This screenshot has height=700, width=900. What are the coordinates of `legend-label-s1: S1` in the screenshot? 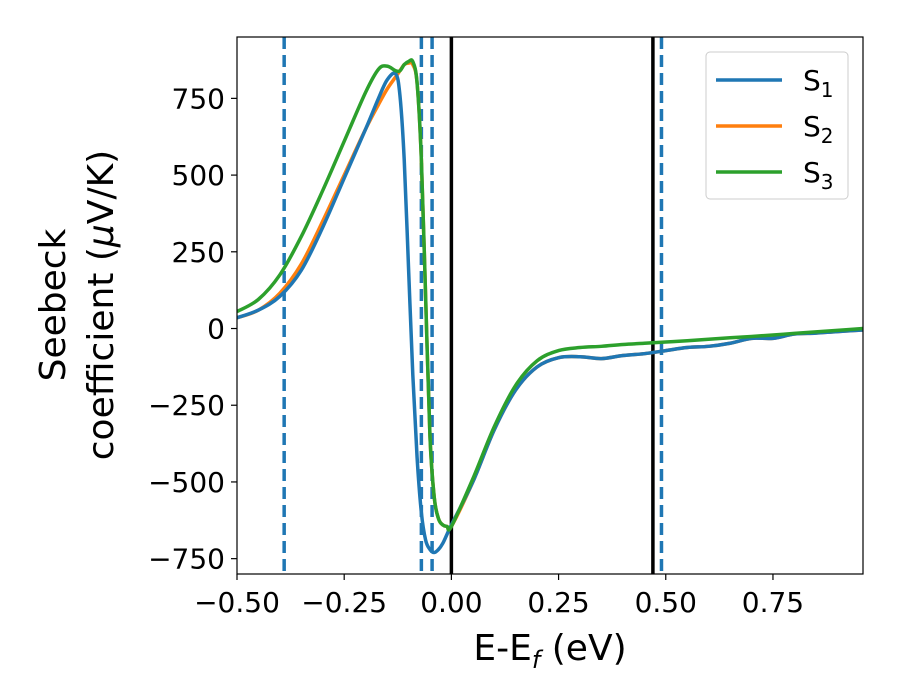 It's located at (818, 83).